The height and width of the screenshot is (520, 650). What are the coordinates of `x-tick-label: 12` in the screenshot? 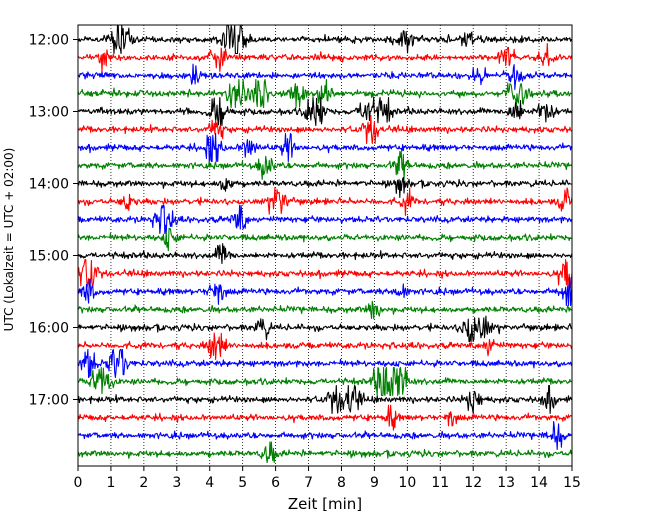 It's located at (473, 483).